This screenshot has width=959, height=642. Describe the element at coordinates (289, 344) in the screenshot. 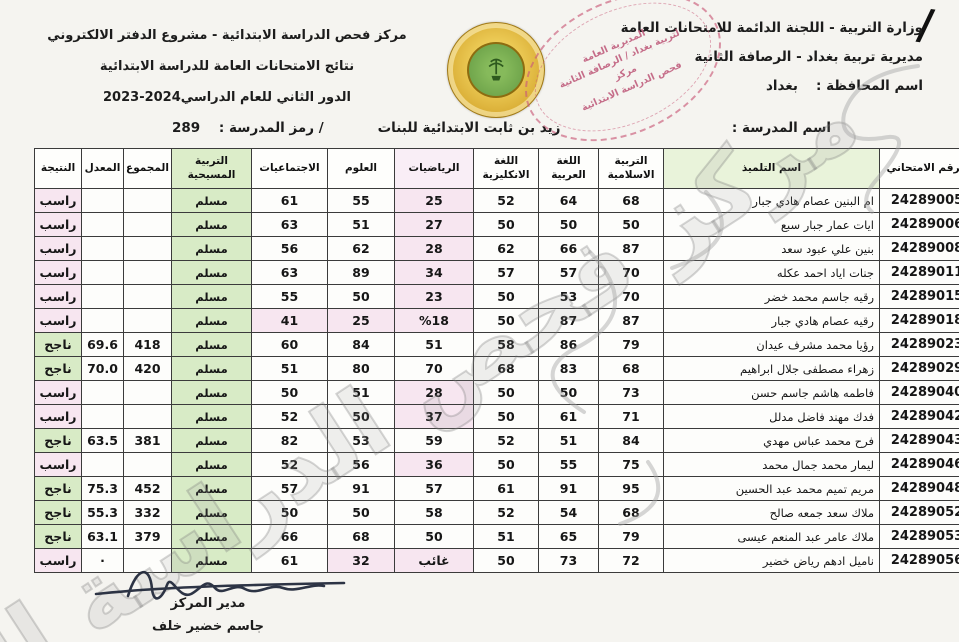

I see `cell-social: 60` at that location.